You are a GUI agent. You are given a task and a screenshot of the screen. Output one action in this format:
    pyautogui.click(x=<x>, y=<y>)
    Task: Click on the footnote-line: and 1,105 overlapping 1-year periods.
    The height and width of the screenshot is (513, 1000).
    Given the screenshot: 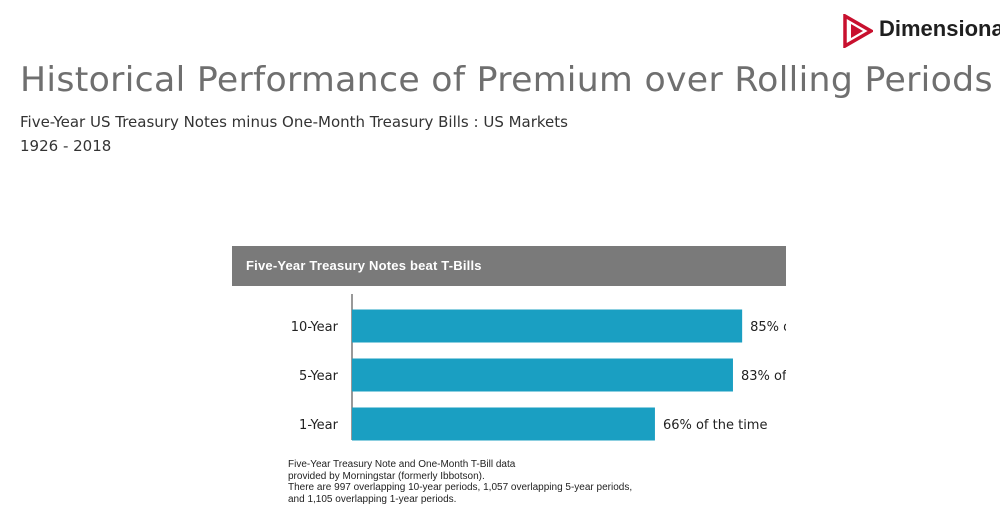 What is the action you would take?
    pyautogui.click(x=372, y=499)
    